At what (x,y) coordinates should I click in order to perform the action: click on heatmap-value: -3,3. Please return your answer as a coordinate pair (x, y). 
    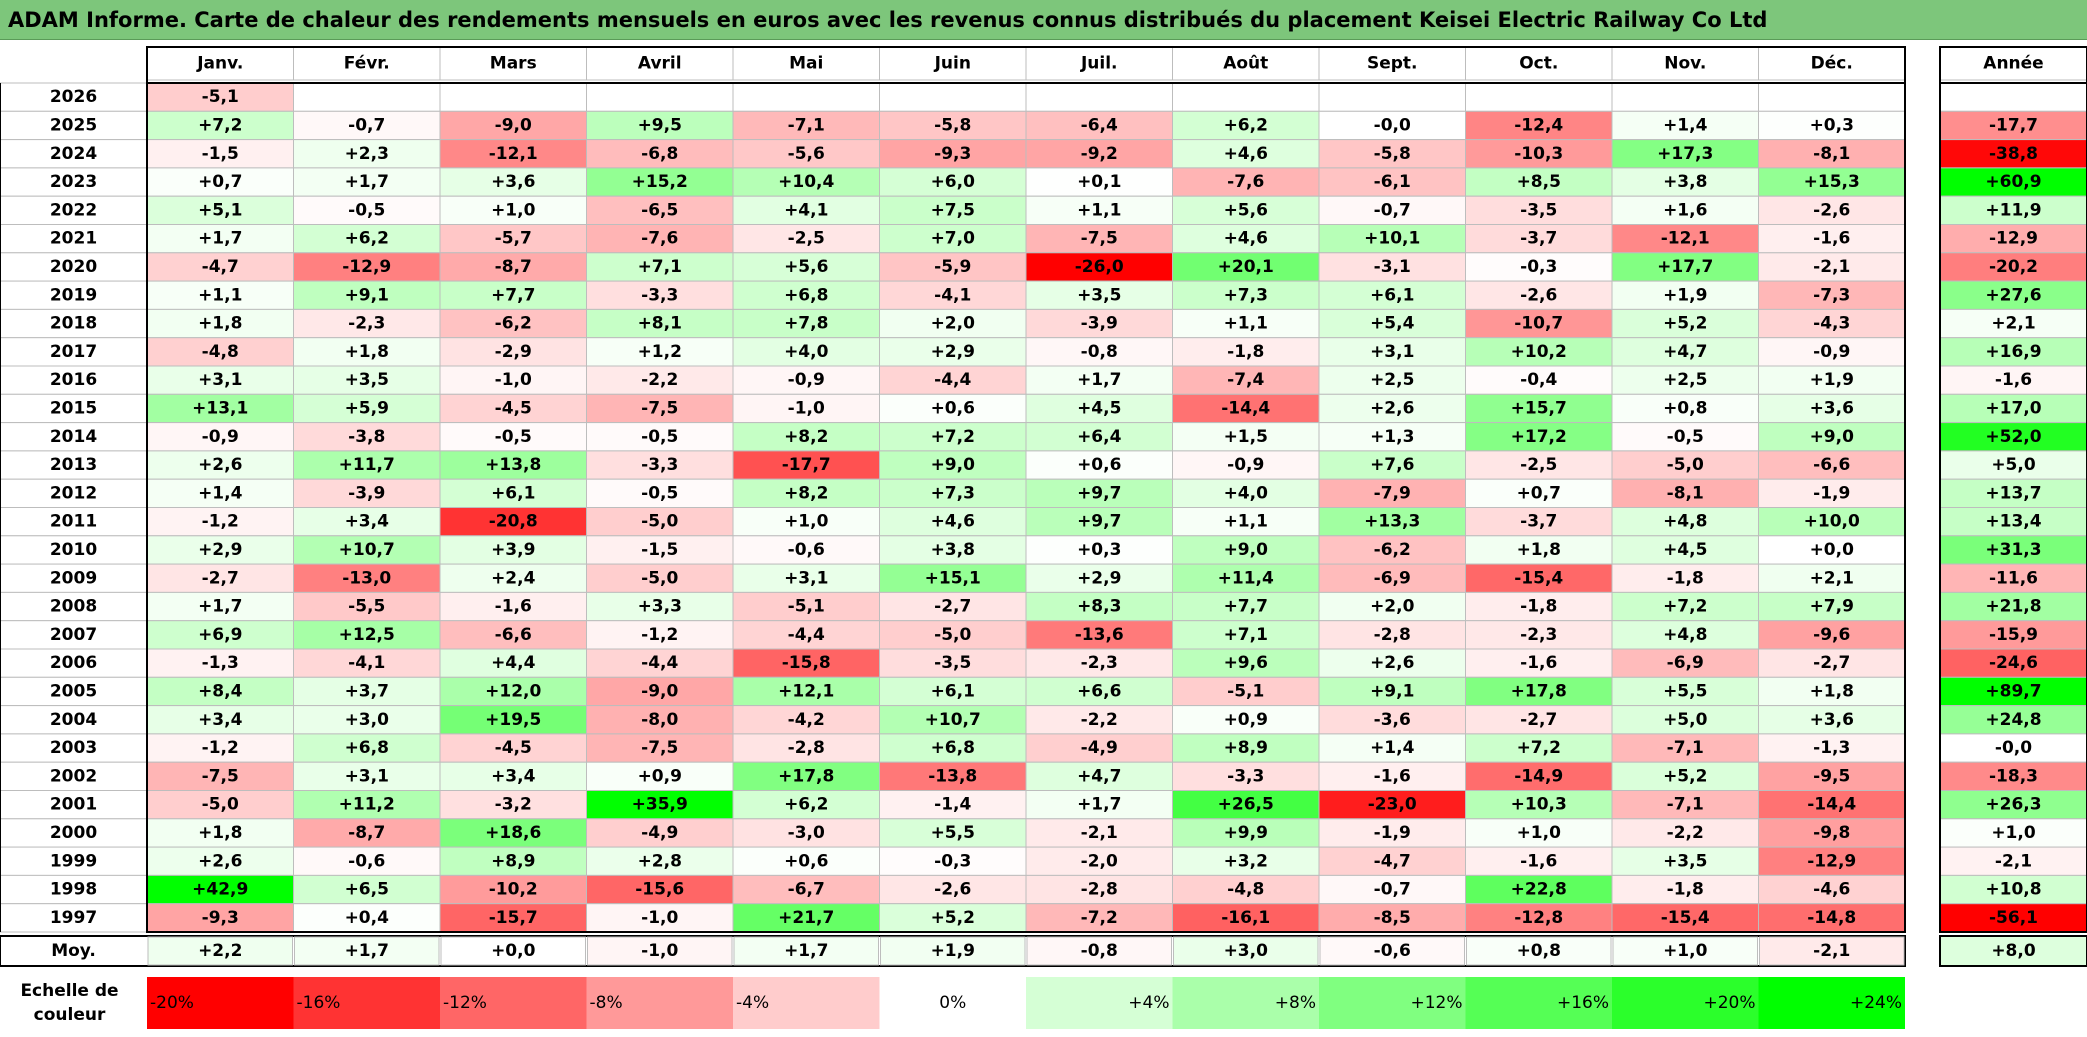
    Looking at the image, I should click on (659, 295).